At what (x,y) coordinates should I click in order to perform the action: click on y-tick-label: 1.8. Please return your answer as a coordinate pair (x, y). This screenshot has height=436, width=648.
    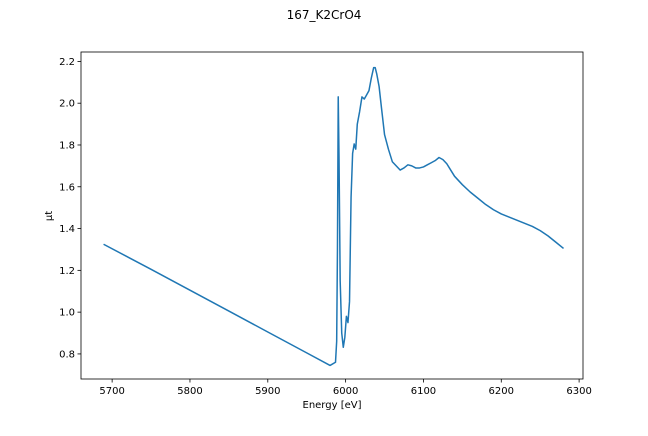
    Looking at the image, I should click on (67, 145).